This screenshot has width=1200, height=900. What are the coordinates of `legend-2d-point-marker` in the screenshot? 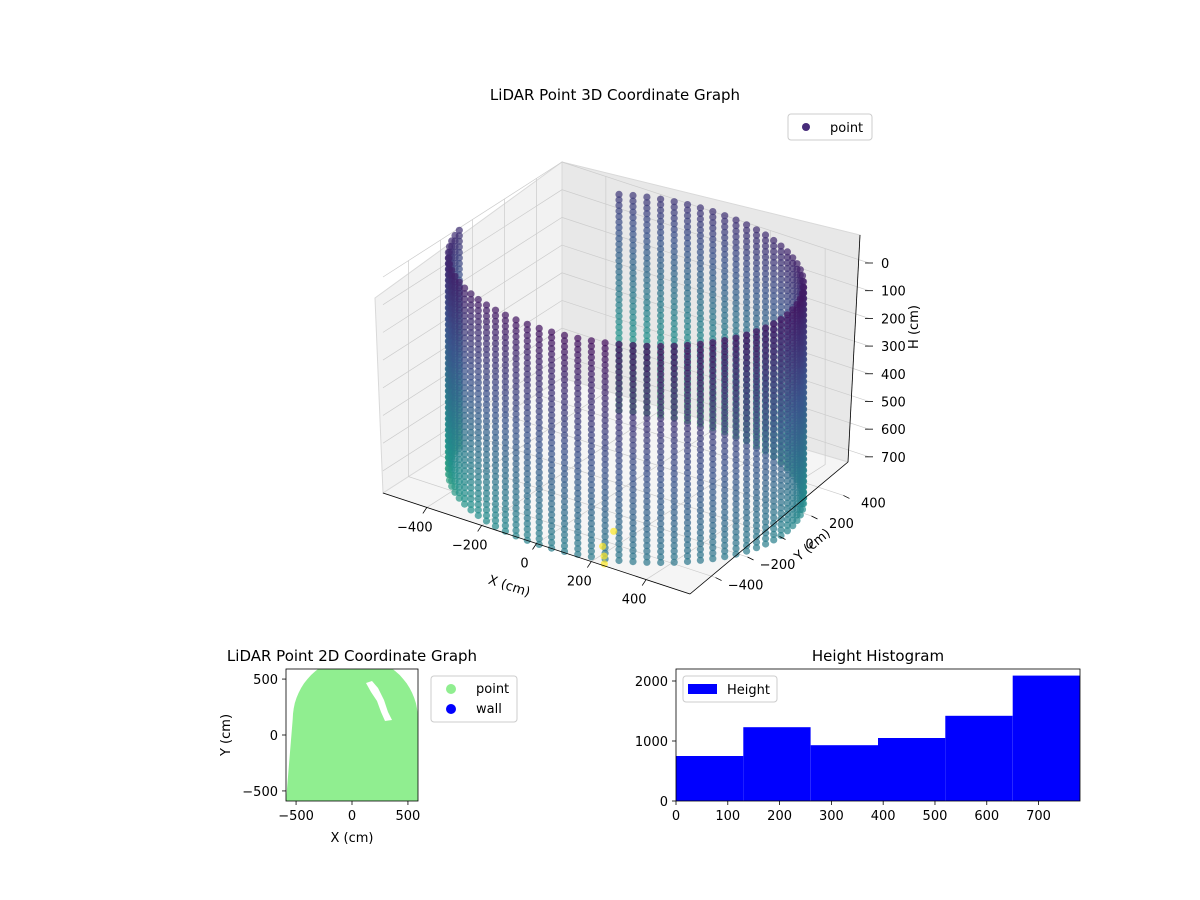 It's located at (451, 689).